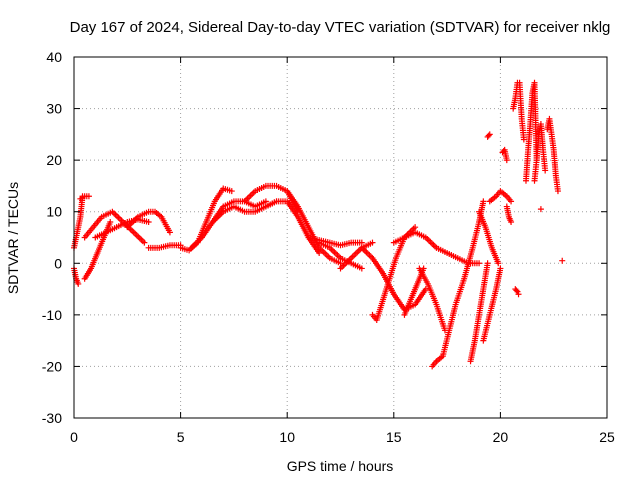  Describe the element at coordinates (54, 212) in the screenshot. I see `y-tick-label: 10` at that location.